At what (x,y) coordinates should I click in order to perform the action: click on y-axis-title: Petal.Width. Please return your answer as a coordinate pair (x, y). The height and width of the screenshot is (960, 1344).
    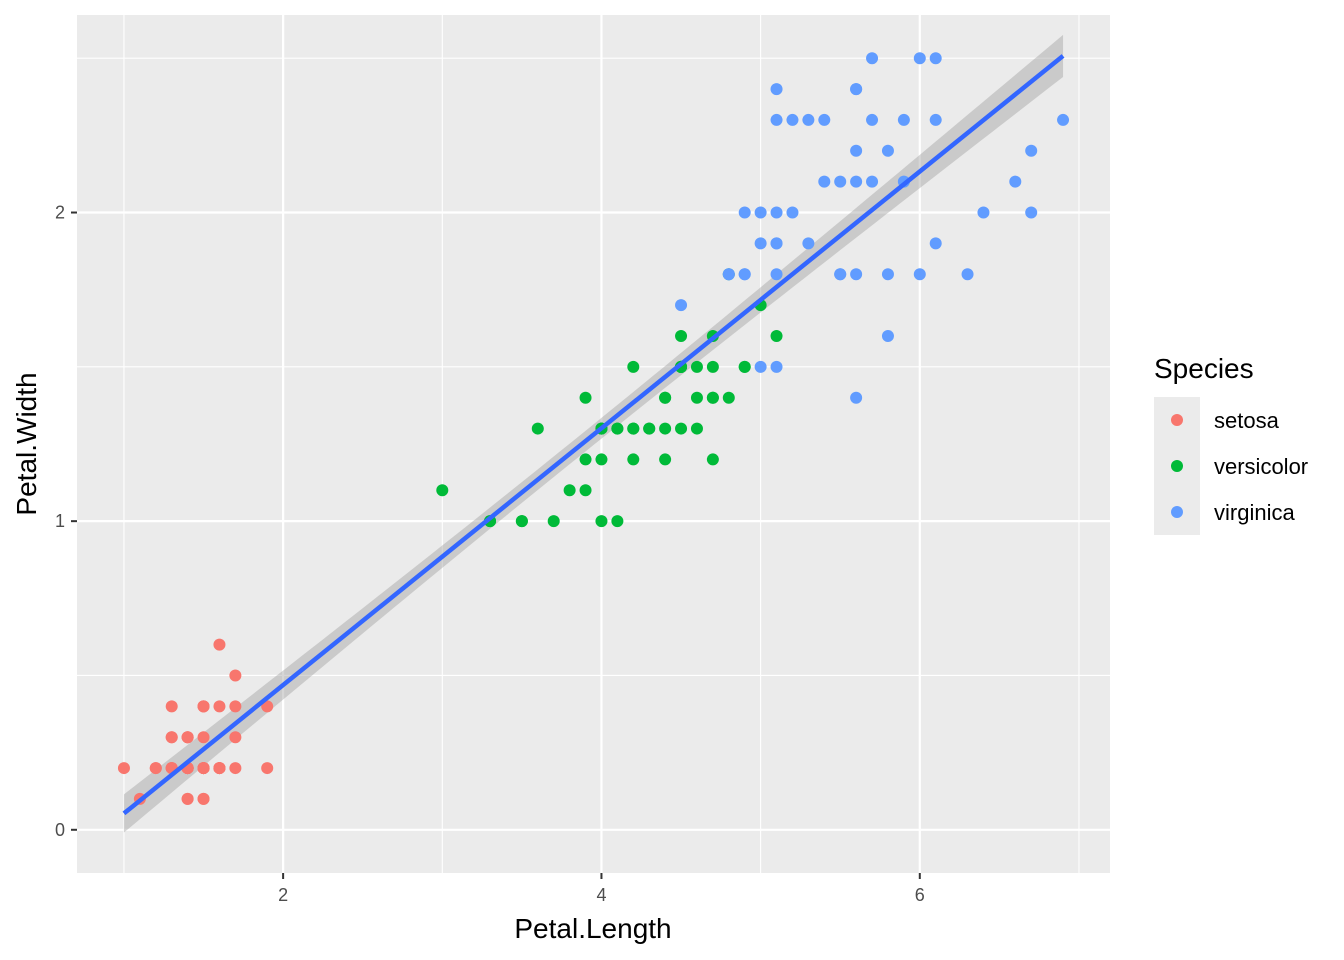
    Looking at the image, I should click on (26, 443).